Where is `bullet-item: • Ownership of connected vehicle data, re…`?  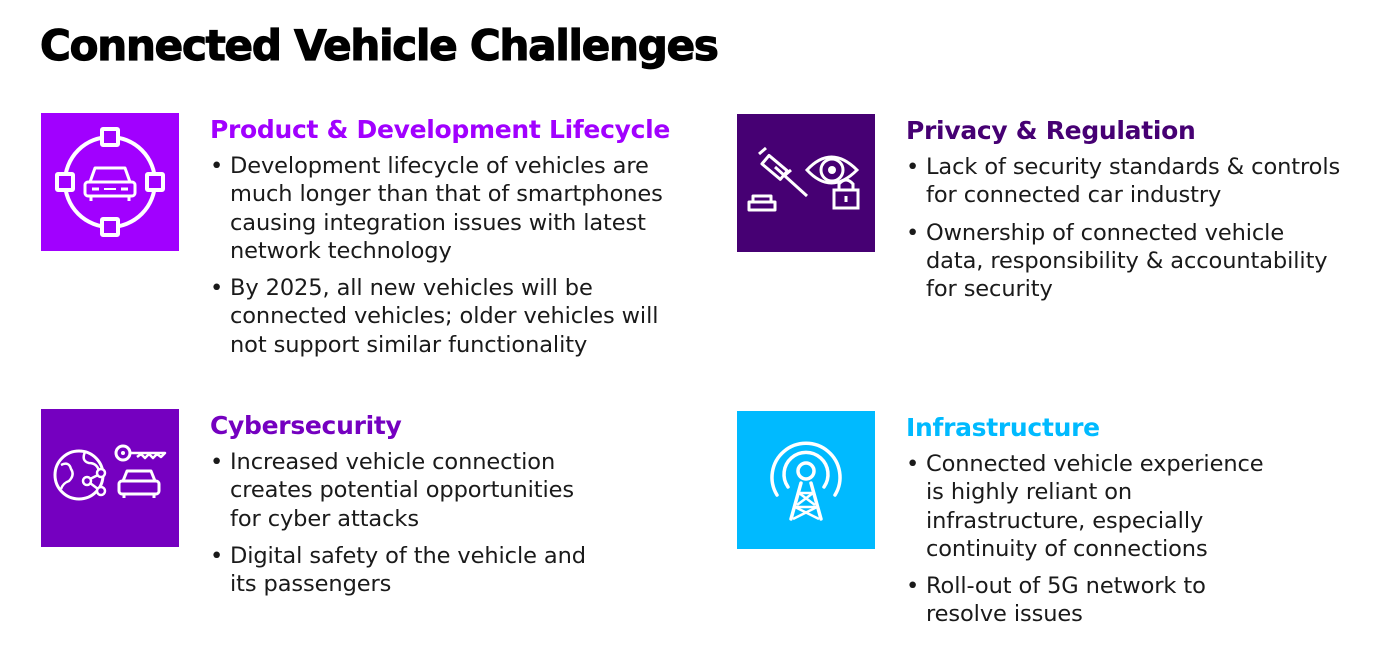
bullet-item: • Ownership of connected vehicle data, re… is located at coordinates (1117, 261).